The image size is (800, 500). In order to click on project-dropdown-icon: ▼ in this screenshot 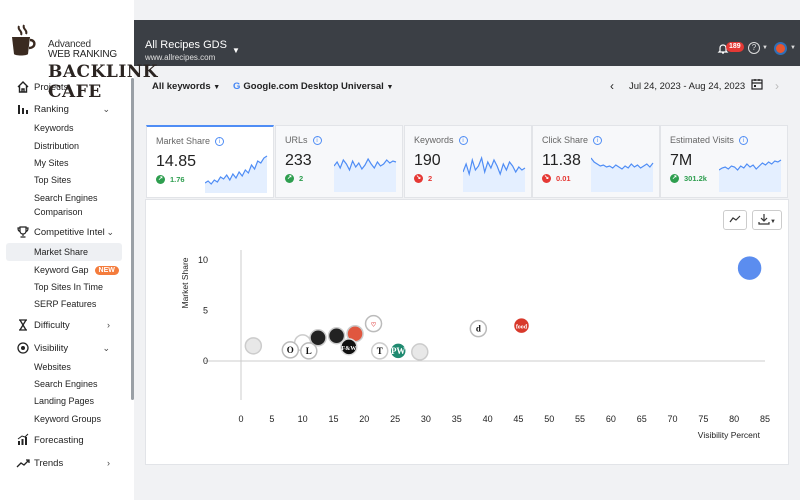, I will do `click(236, 50)`.